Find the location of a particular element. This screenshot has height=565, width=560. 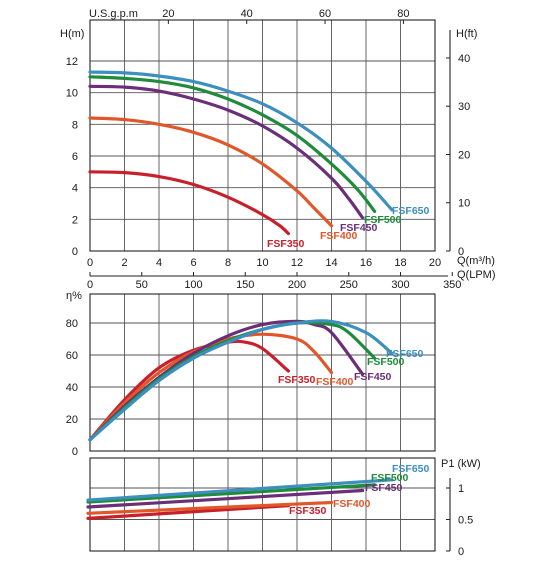

lpm-tick-label: 50 is located at coordinates (142, 285).